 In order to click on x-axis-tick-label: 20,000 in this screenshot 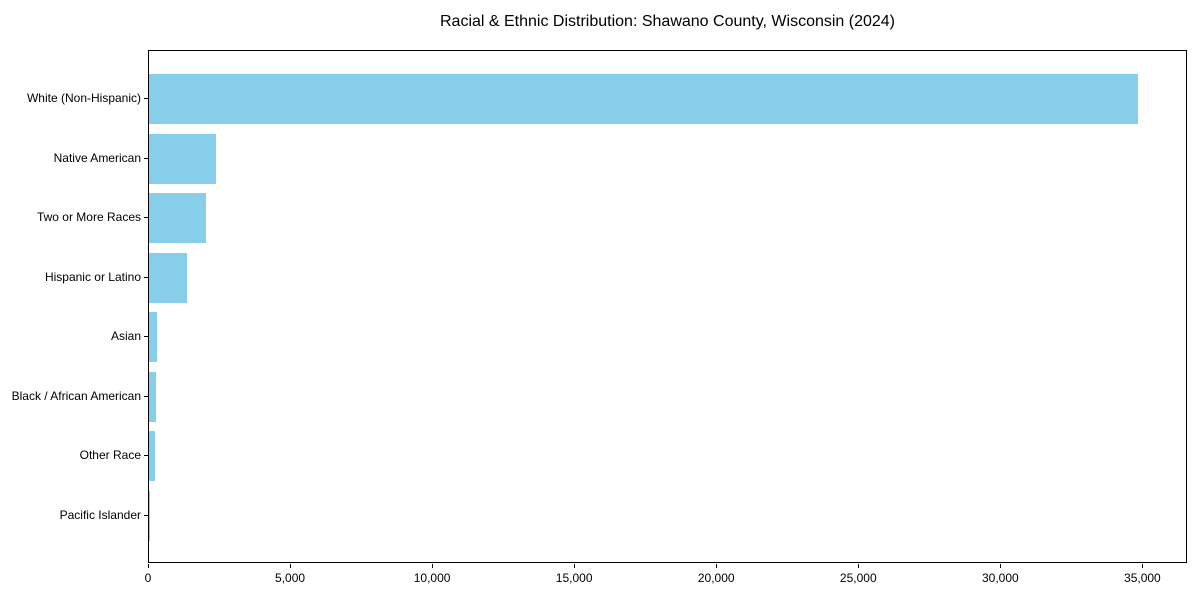, I will do `click(716, 578)`.